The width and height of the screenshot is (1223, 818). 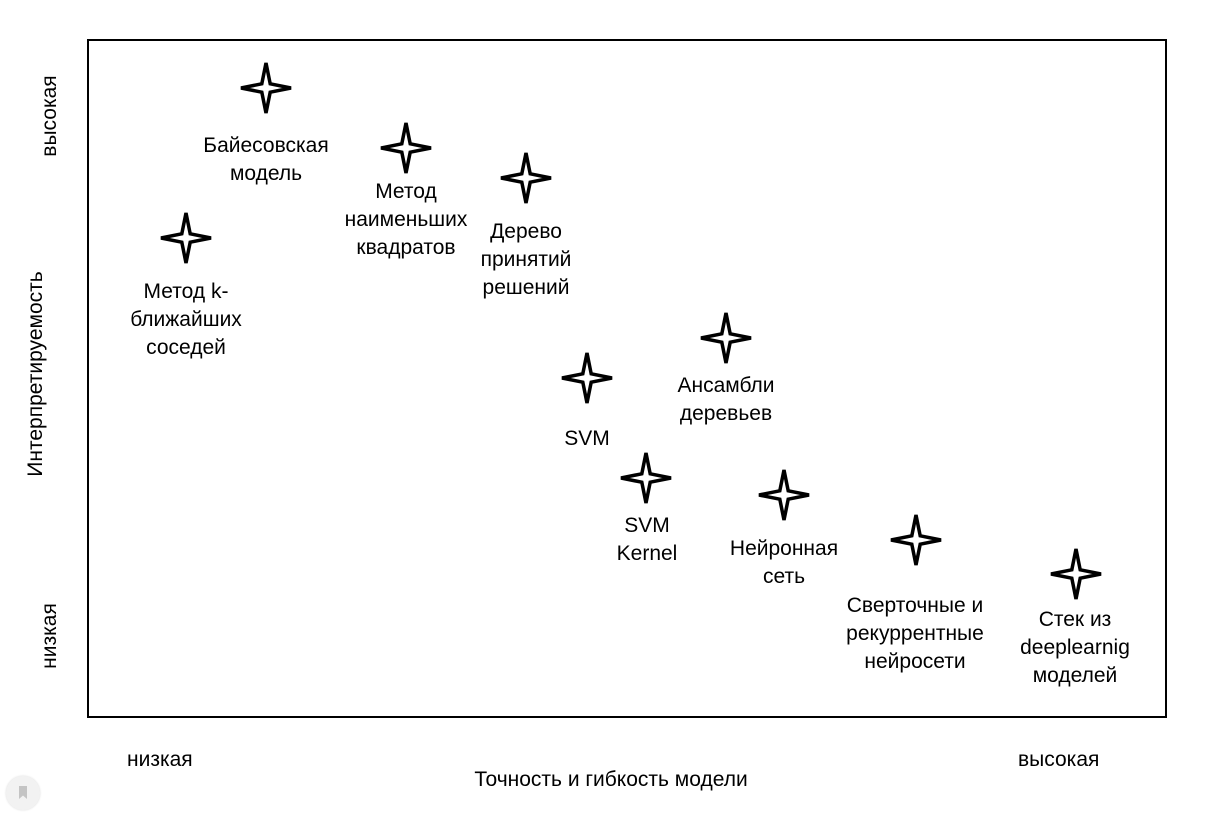 What do you see at coordinates (35, 374) in the screenshot?
I see `y-axis-title: Интерпретируемость` at bounding box center [35, 374].